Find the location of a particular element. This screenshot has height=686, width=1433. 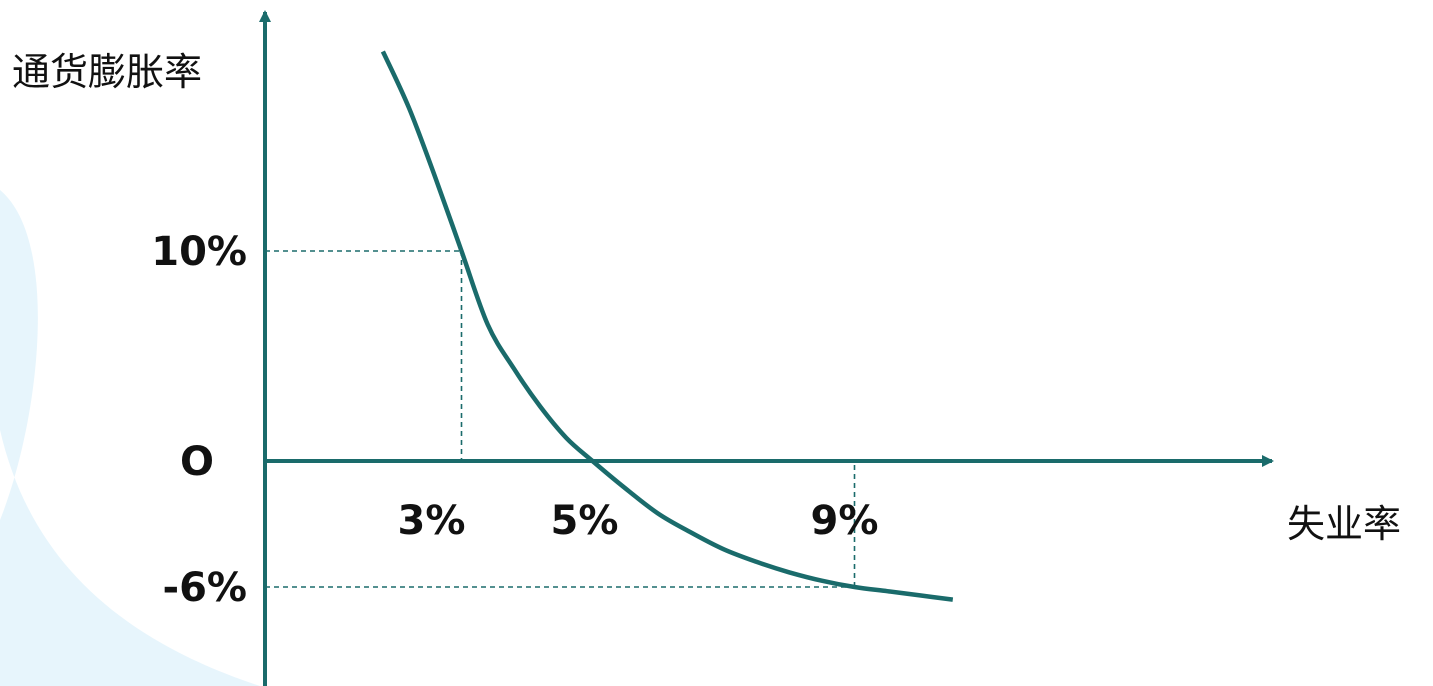

y-tick-label-1: -6% is located at coordinates (204, 588).